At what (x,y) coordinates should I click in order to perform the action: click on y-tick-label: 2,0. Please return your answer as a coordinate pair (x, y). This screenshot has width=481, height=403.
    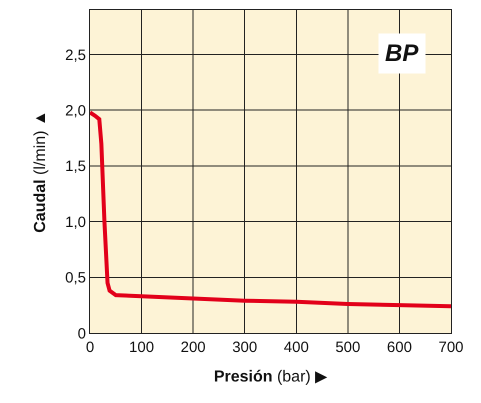
    Looking at the image, I should click on (75, 111).